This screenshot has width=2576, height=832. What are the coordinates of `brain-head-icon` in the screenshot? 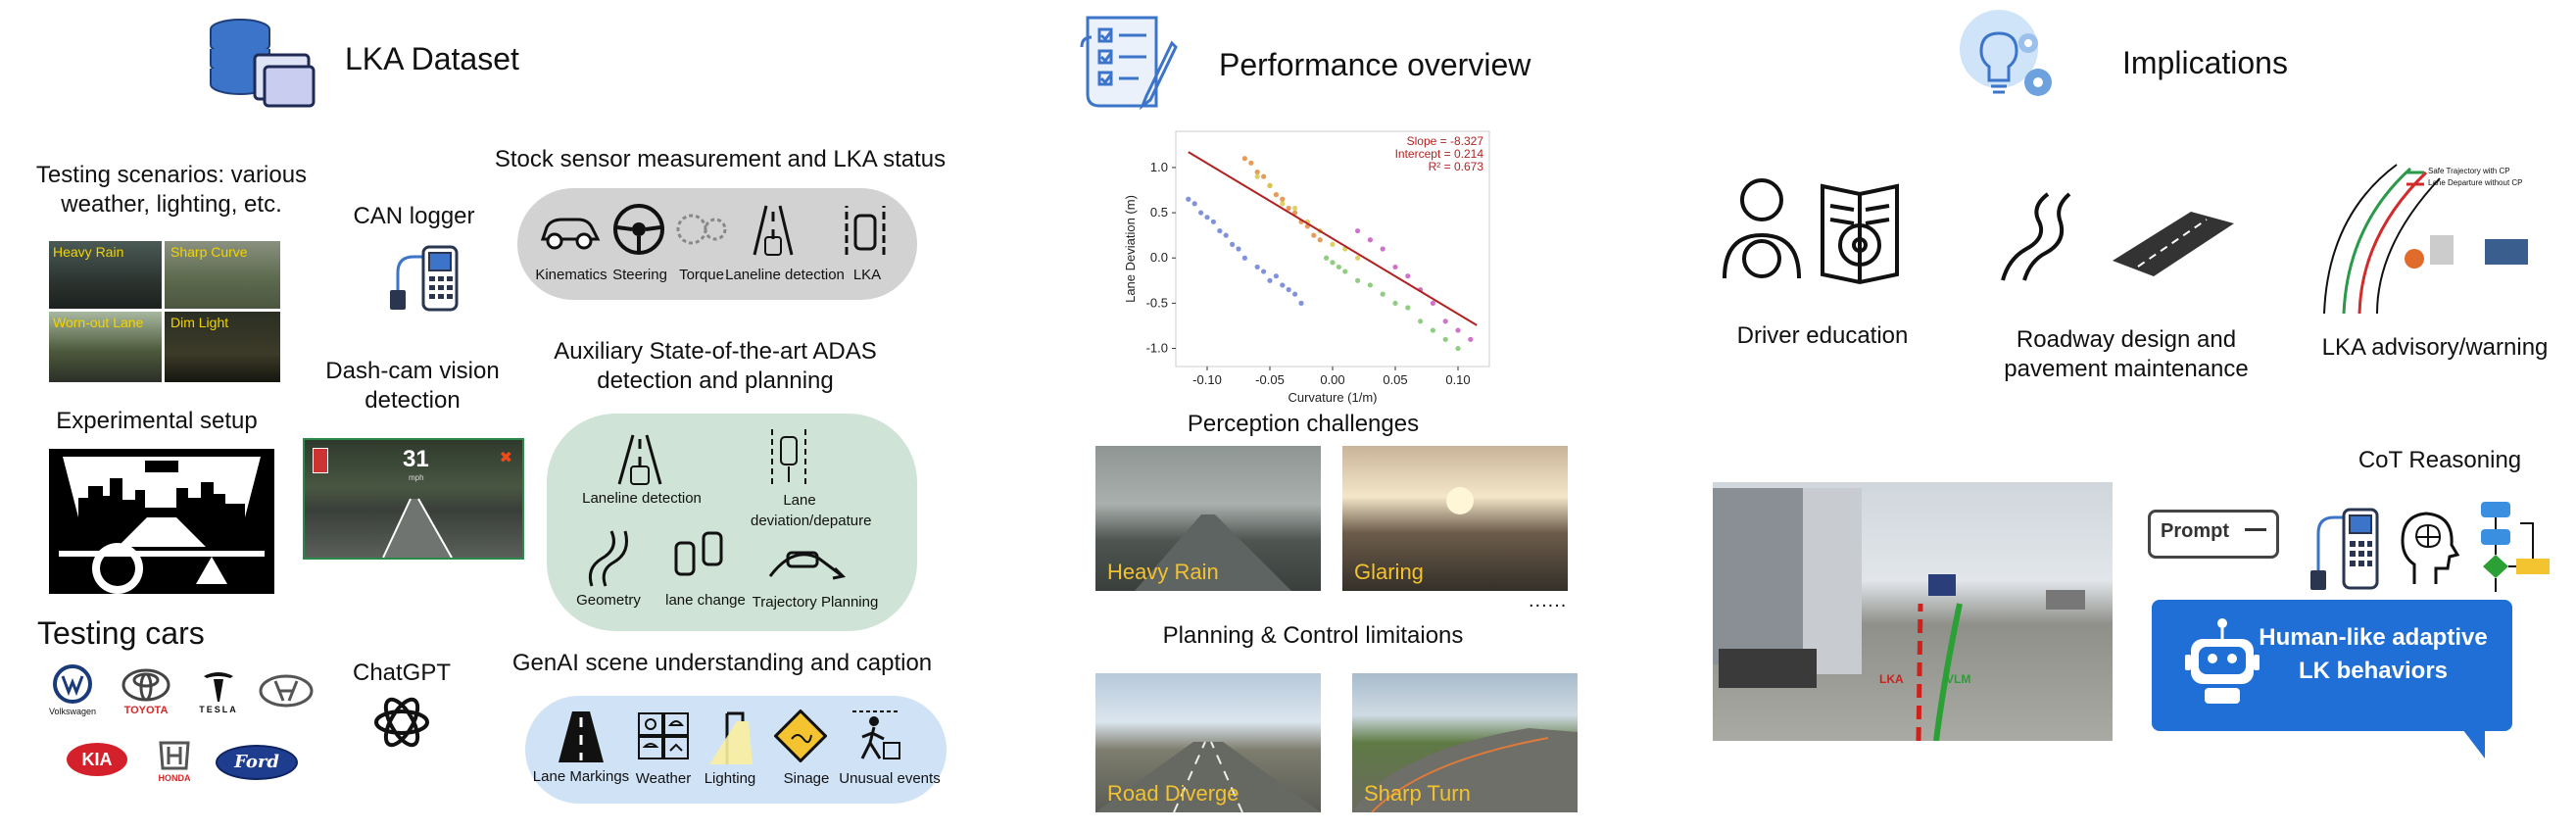 It's located at (2430, 547).